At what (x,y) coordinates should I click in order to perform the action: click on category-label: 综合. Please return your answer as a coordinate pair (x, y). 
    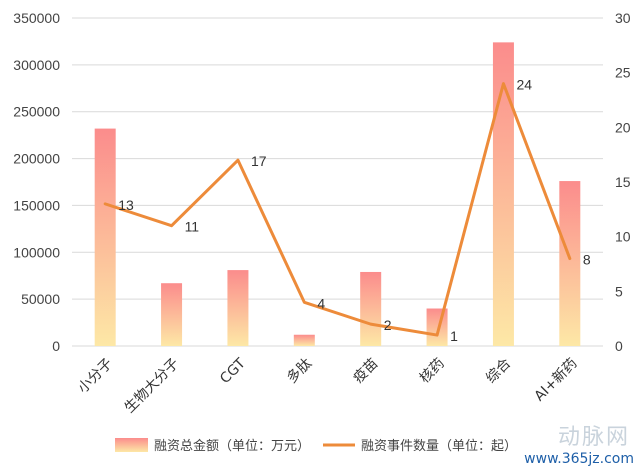
    Looking at the image, I should click on (498, 371).